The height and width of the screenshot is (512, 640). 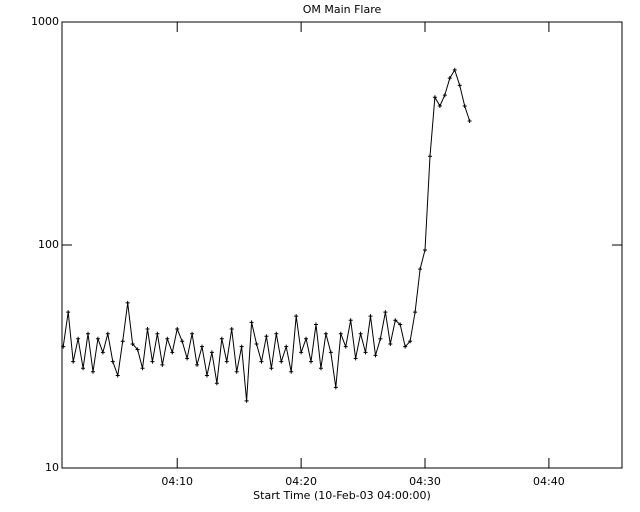 What do you see at coordinates (342, 495) in the screenshot?
I see `x-axis-label: Start Time (10-Feb-03 04:00:00)` at bounding box center [342, 495].